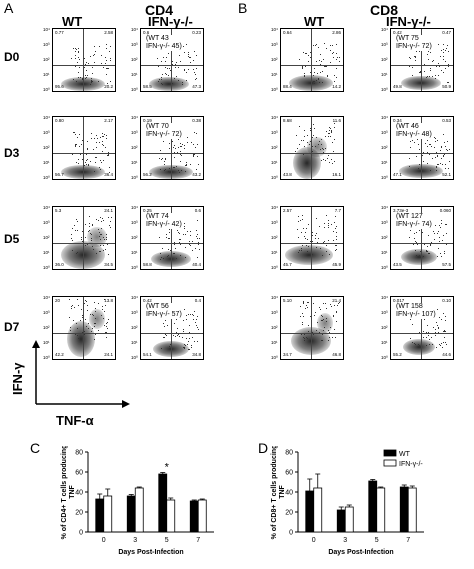 The image size is (474, 569). What do you see at coordinates (287, 86) in the screenshot?
I see `quadrant-value-lower-left: 88.4` at bounding box center [287, 86].